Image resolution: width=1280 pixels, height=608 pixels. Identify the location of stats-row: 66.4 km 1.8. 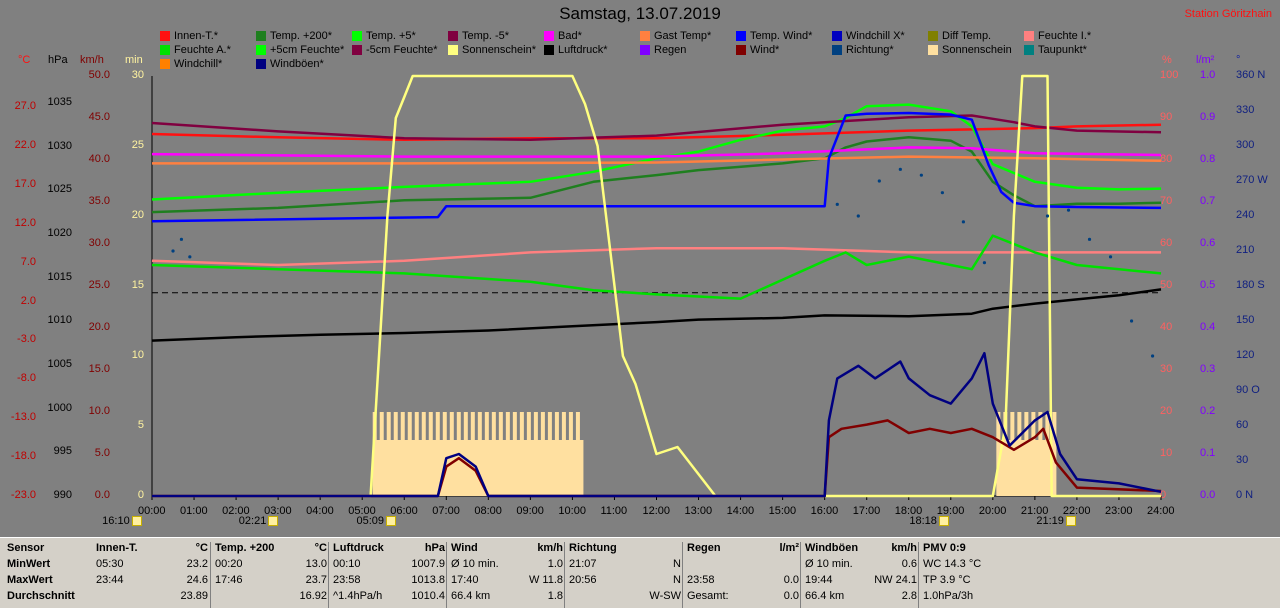
(507, 598).